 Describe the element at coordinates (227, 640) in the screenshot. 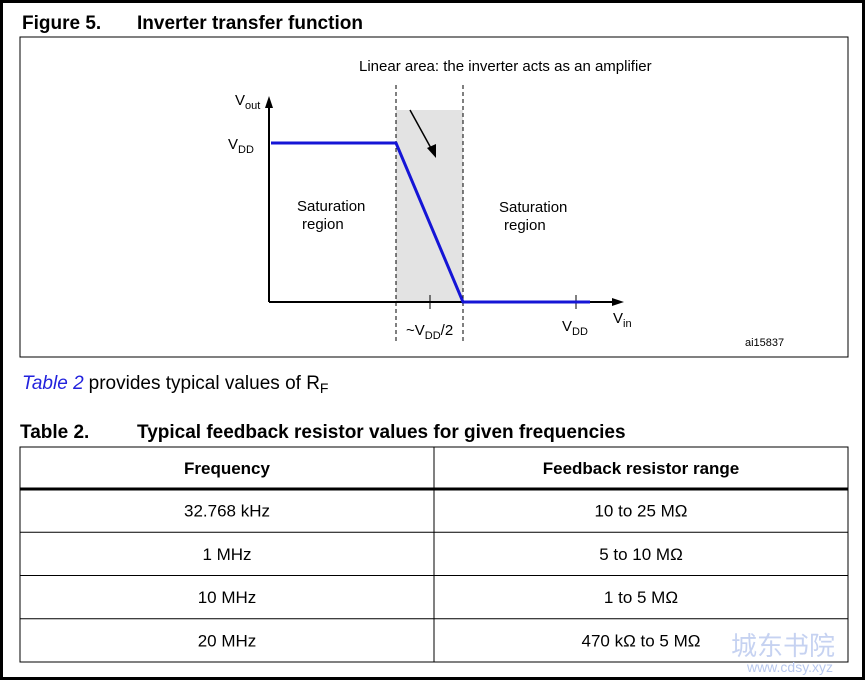

I see `table-cell: 20 MHz` at that location.